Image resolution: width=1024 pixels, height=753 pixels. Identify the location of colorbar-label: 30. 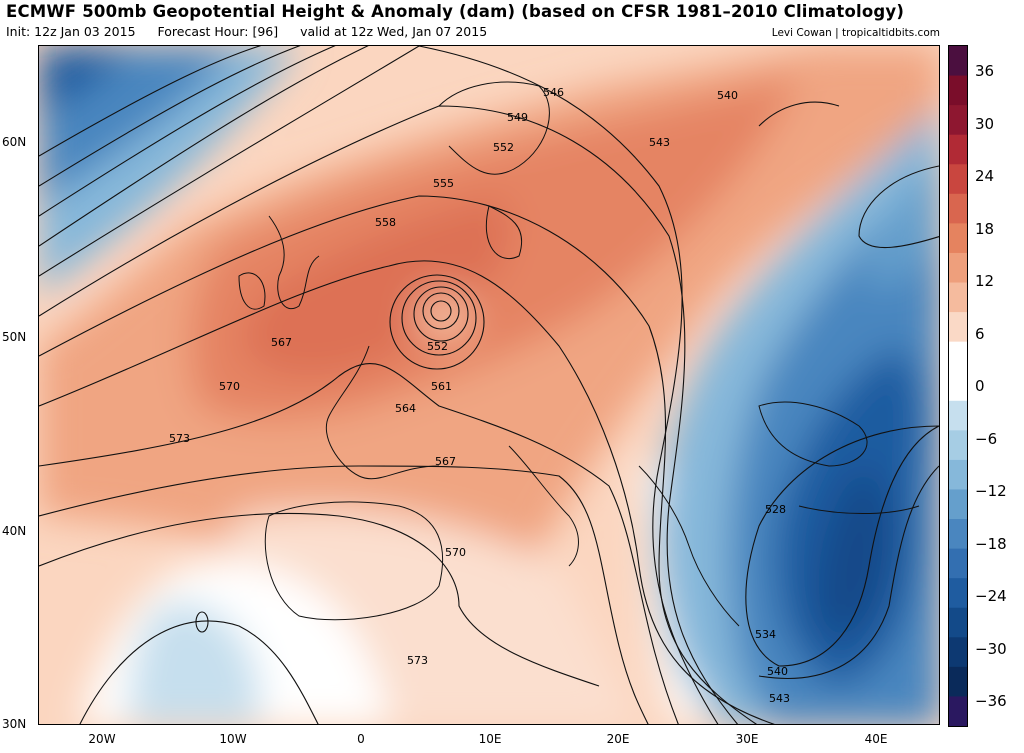
(985, 123).